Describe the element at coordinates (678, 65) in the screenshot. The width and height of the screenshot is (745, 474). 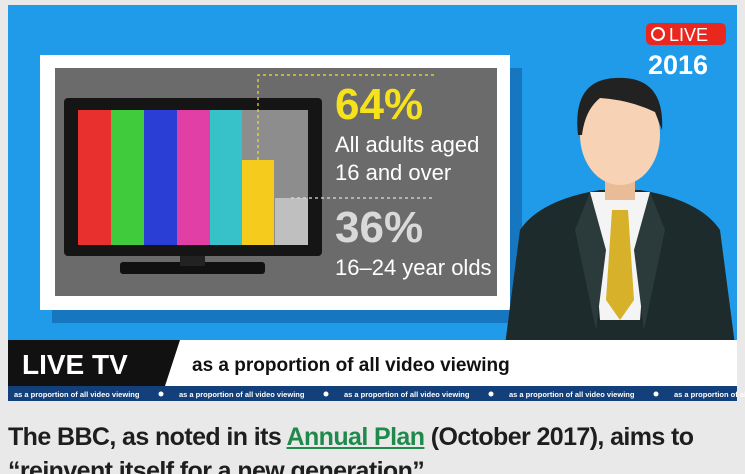
I see `year: 2016` at that location.